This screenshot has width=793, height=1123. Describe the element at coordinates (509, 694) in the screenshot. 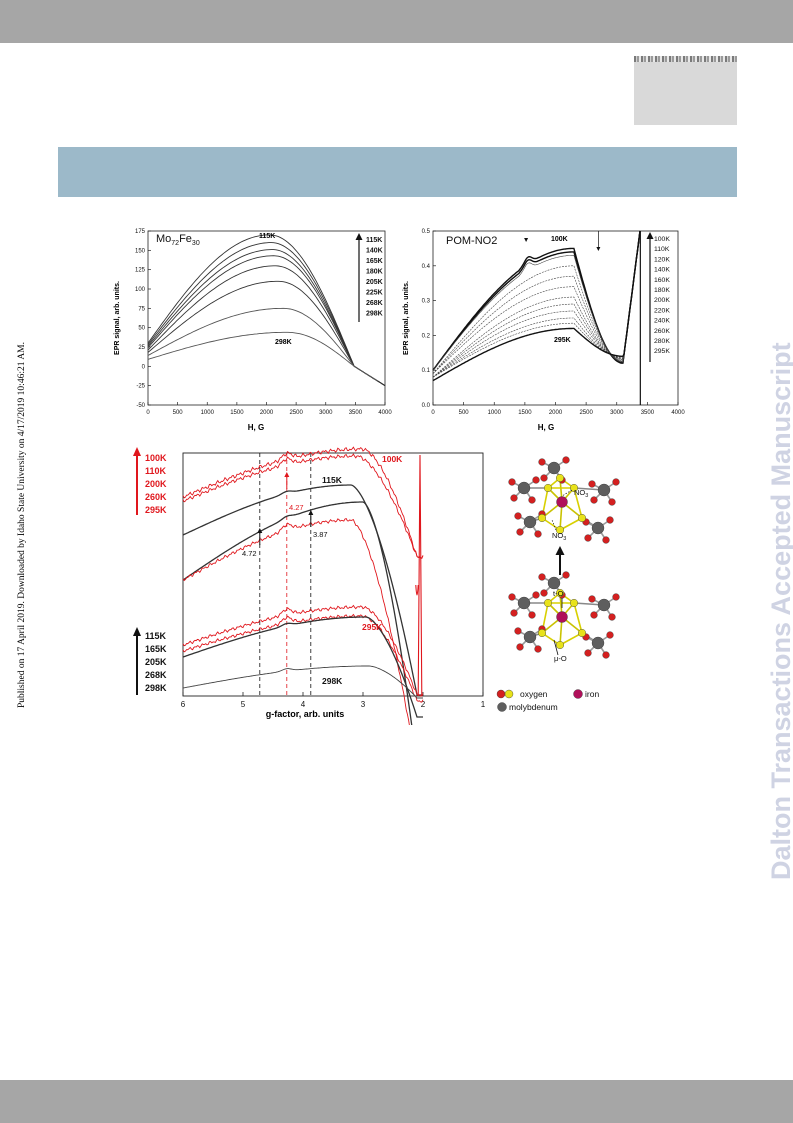

I see `legend-oxygen-yellow-ball` at that location.